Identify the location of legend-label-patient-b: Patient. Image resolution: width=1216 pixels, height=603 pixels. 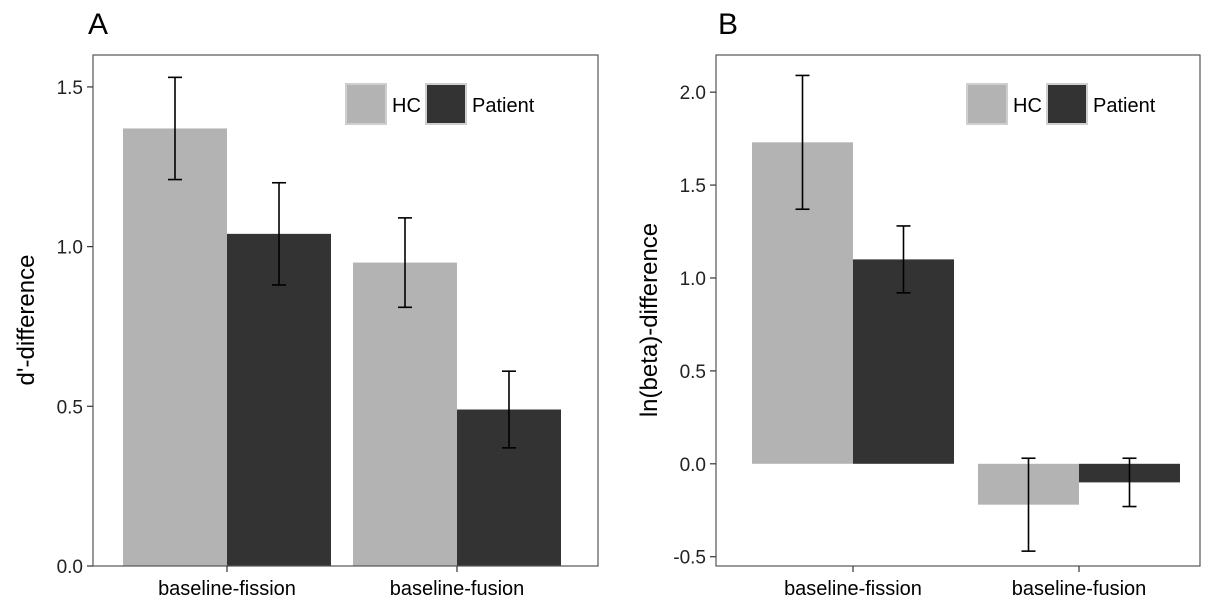
(1124, 106).